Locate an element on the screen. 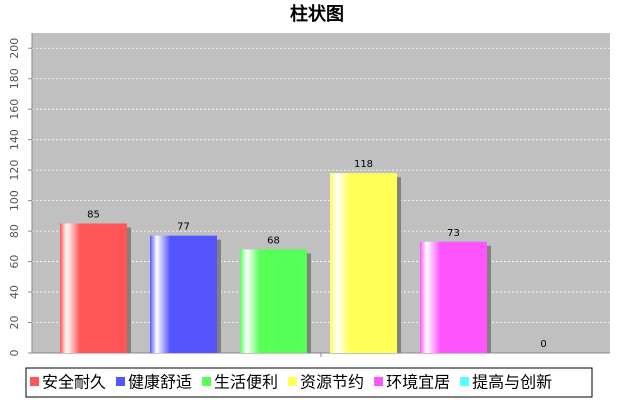 The width and height of the screenshot is (620, 400). chart-title: 柱状图 is located at coordinates (317, 14).